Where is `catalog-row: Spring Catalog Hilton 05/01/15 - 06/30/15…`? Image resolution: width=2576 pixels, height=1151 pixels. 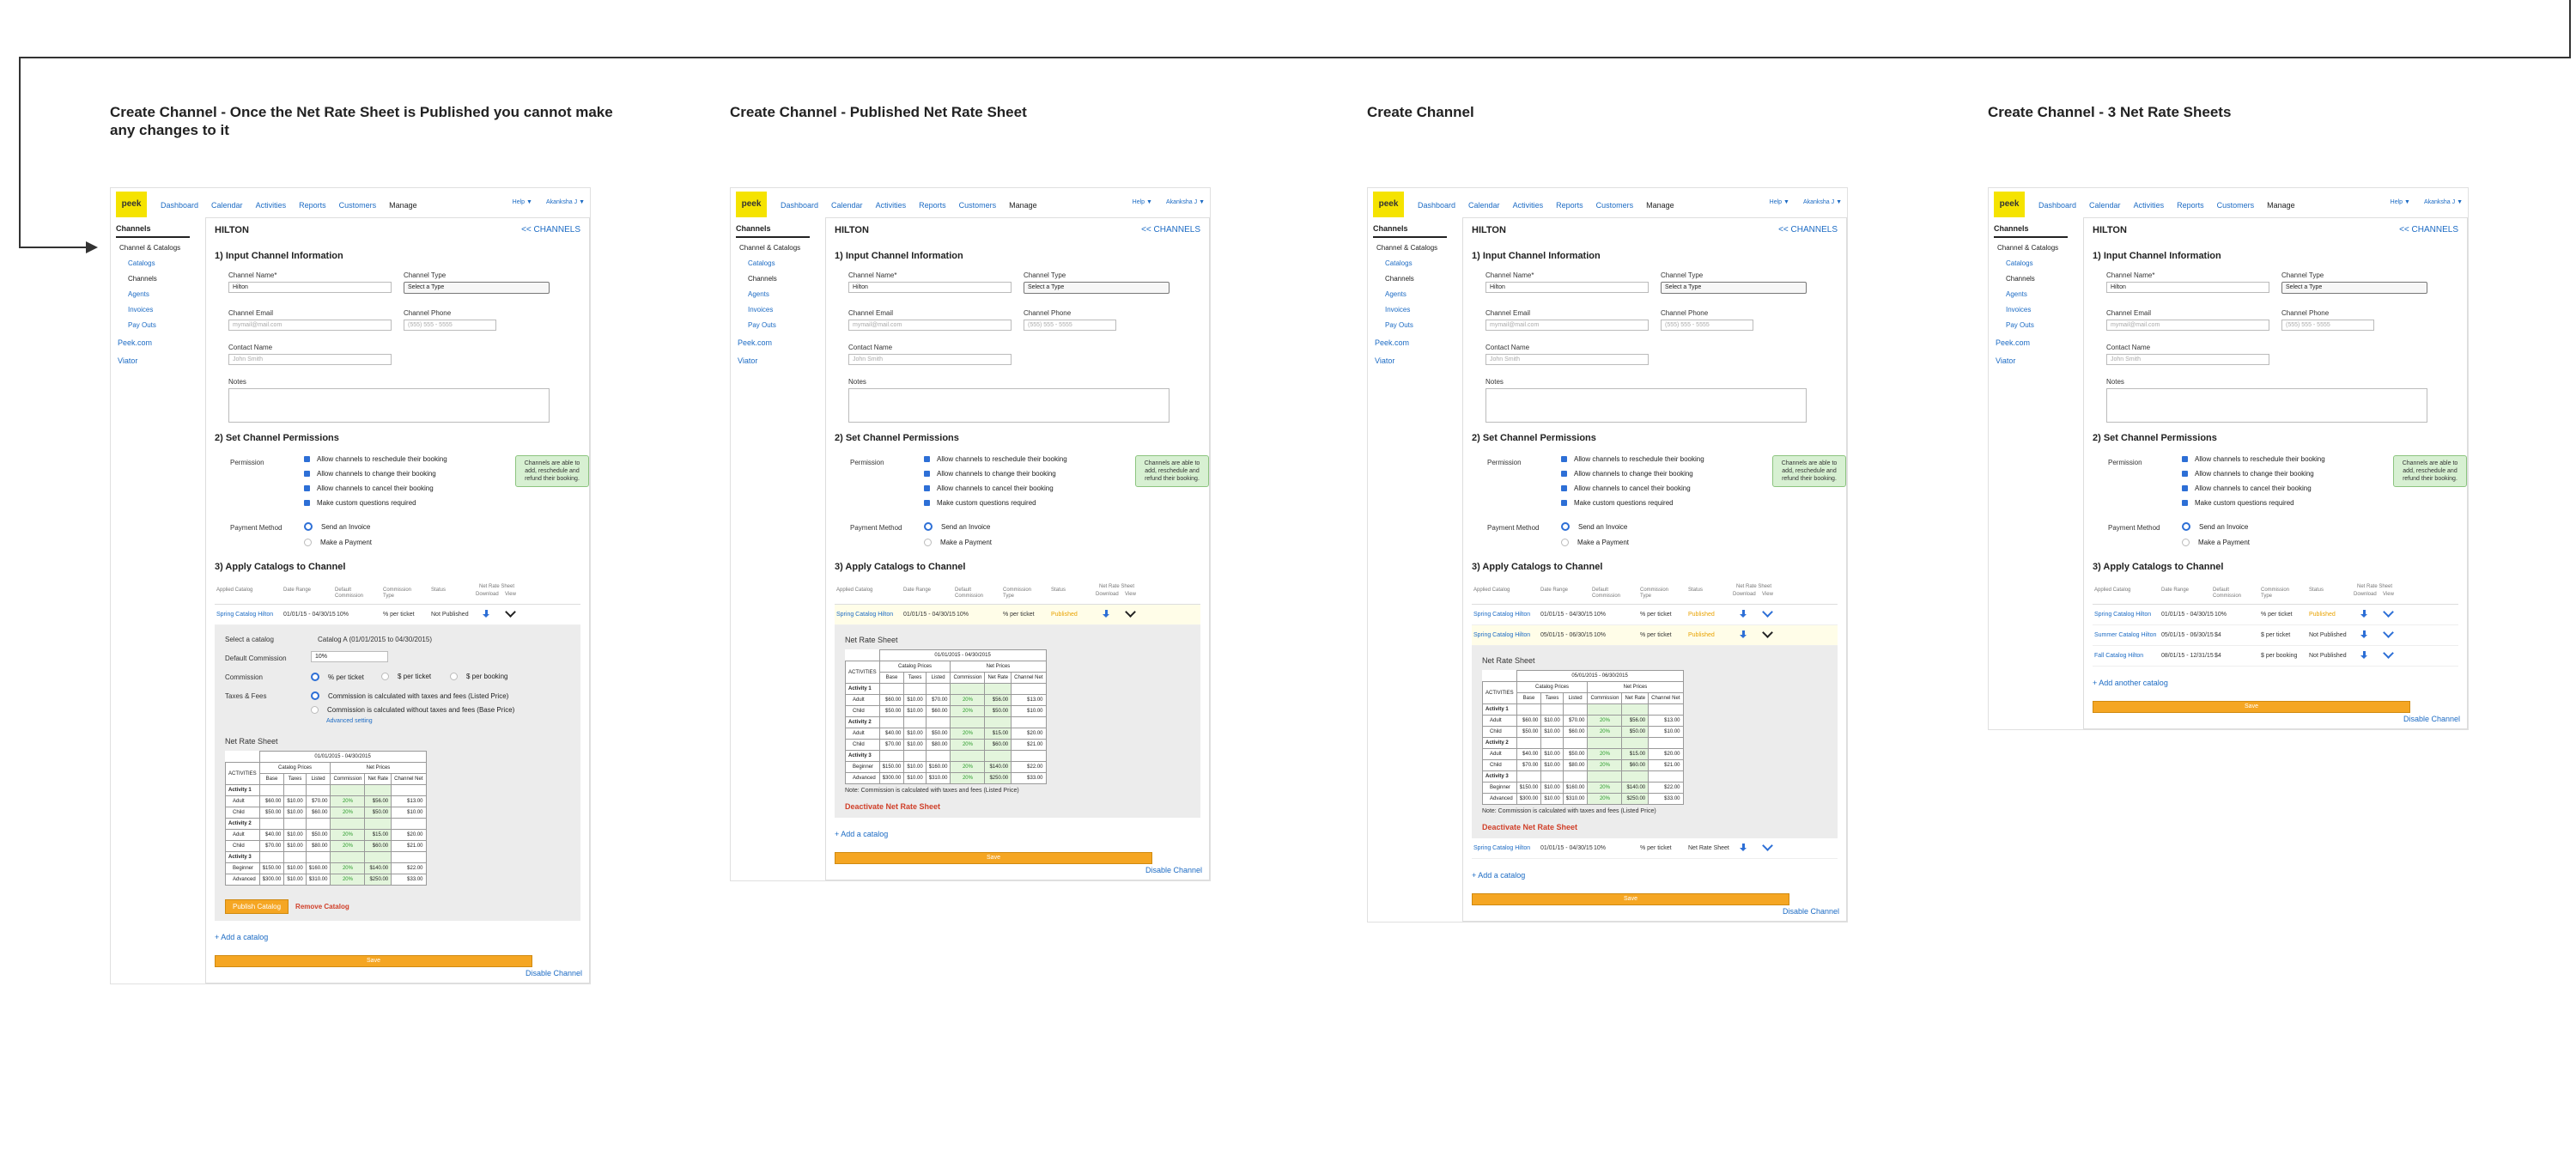 catalog-row: Spring Catalog Hilton 05/01/15 - 06/30/15… is located at coordinates (1655, 635).